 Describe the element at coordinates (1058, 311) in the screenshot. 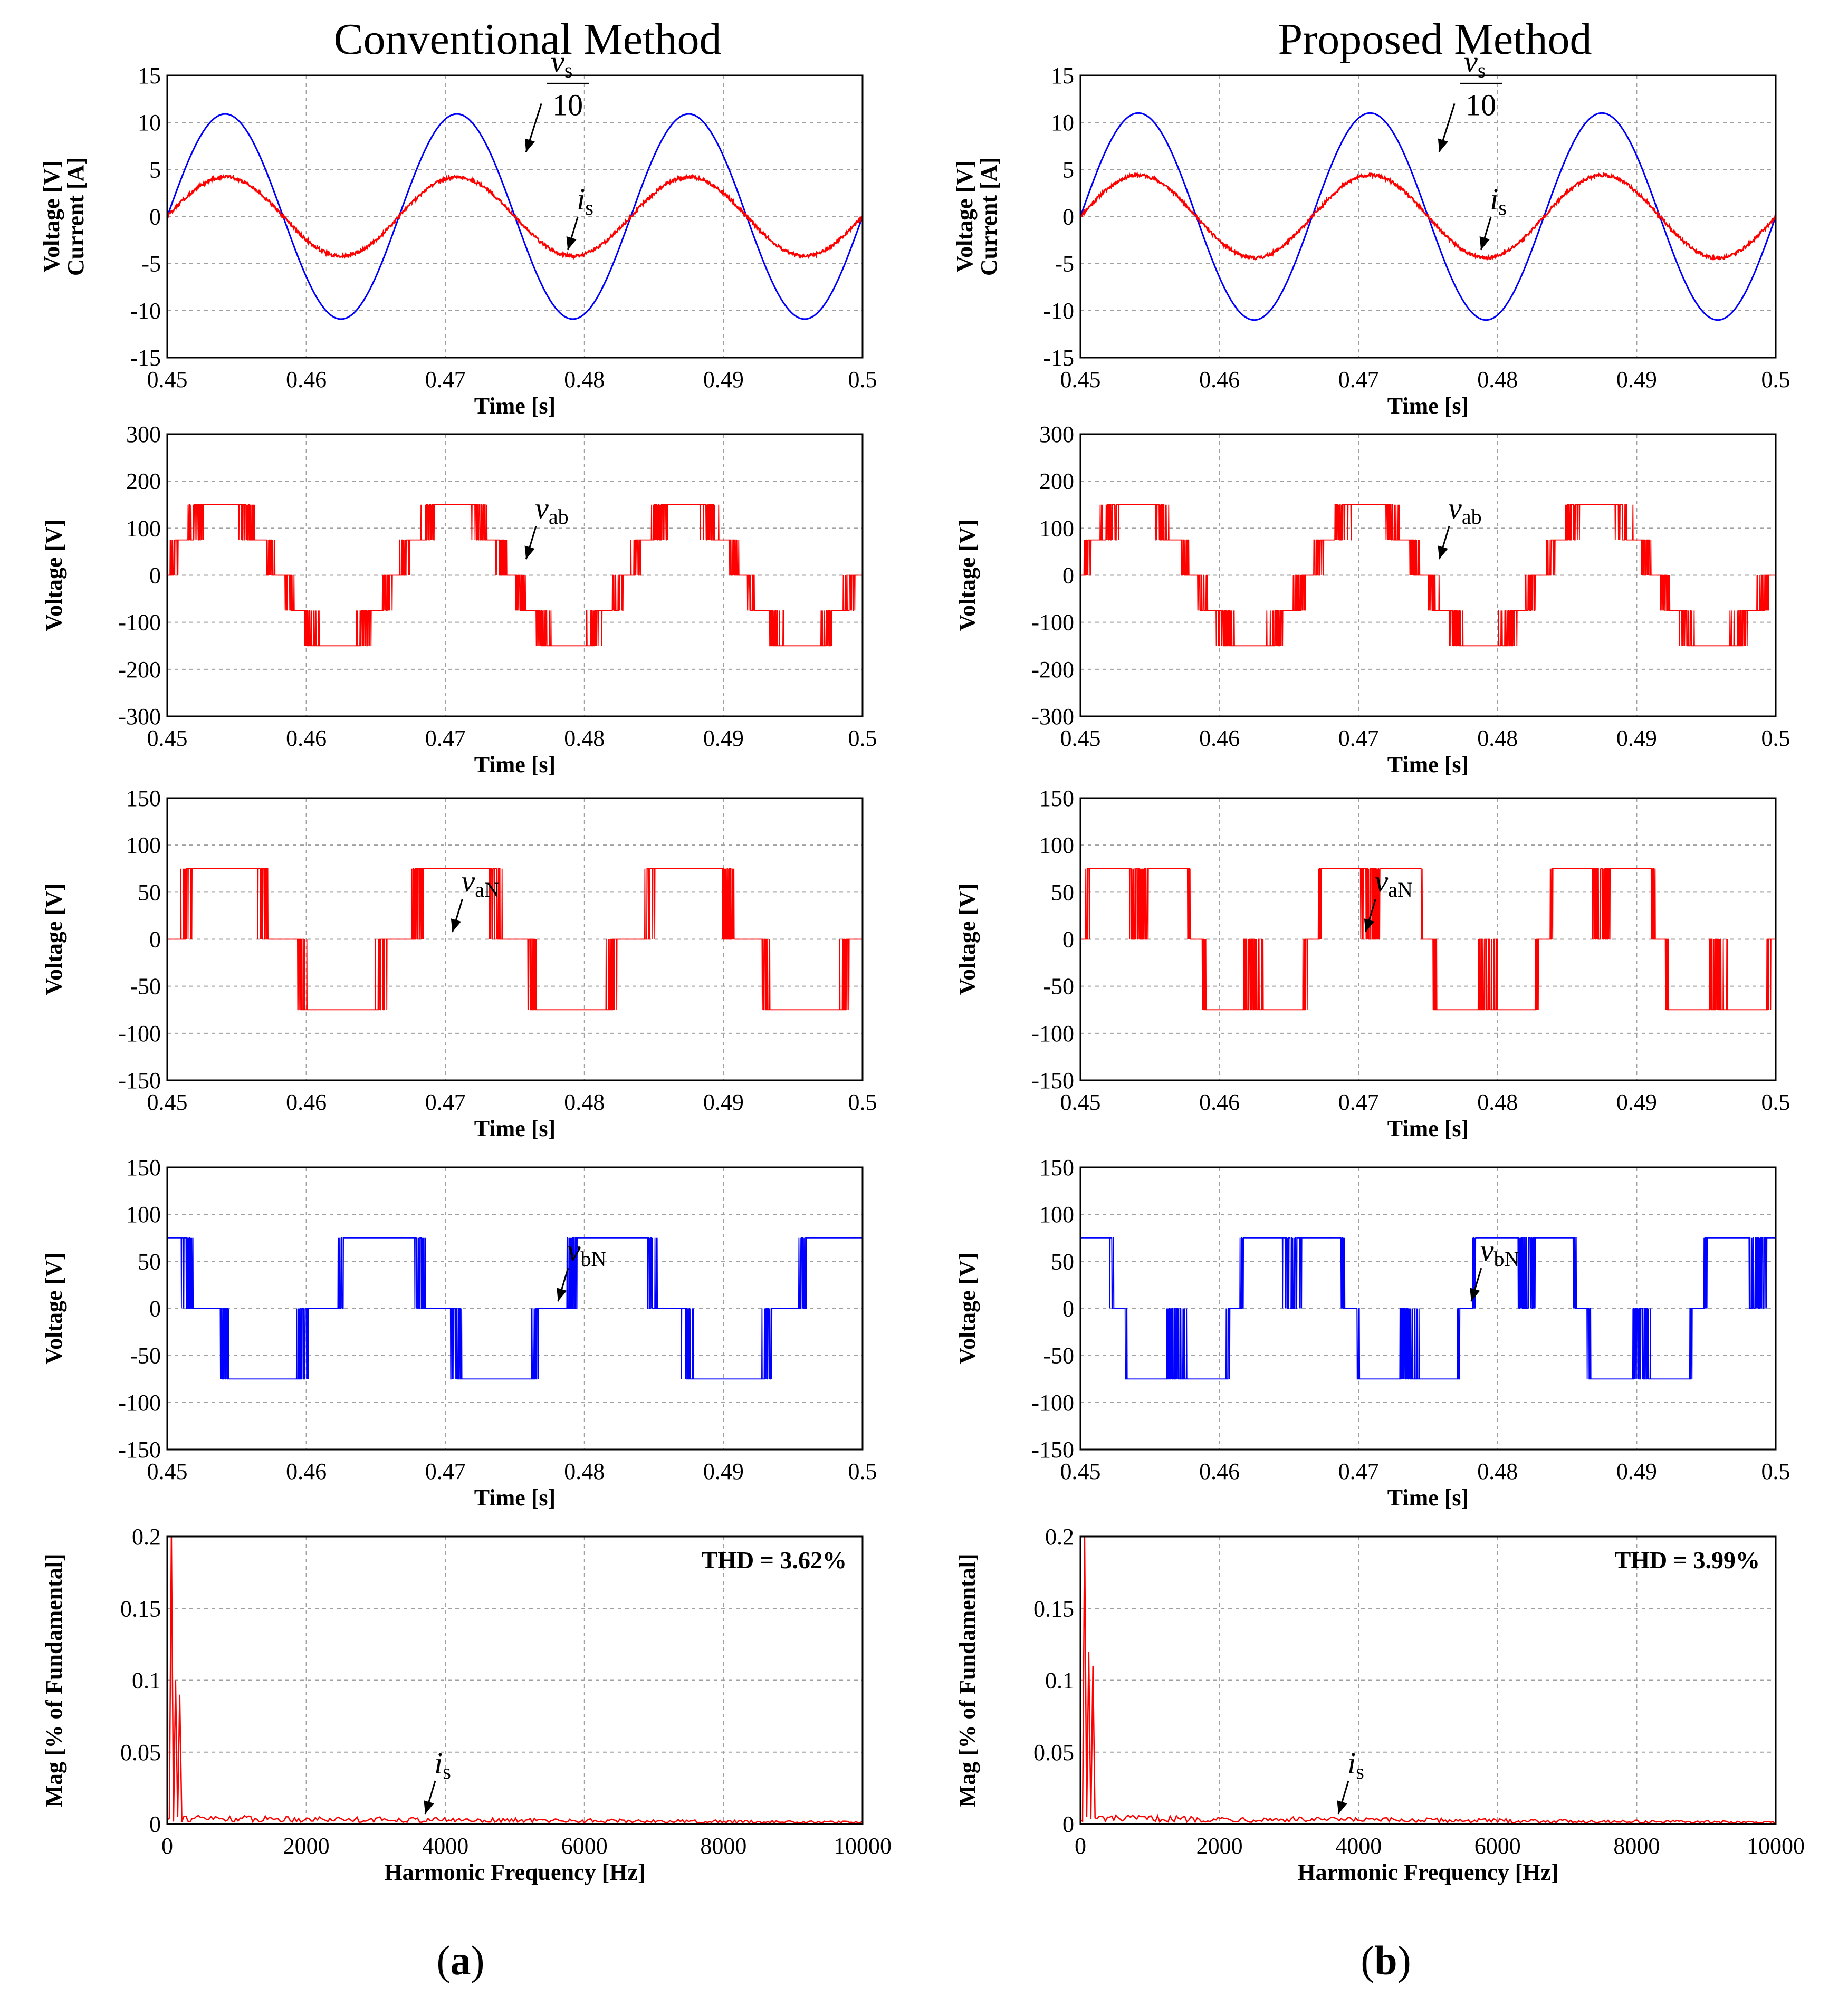

I see `y-tick-label: -10` at that location.